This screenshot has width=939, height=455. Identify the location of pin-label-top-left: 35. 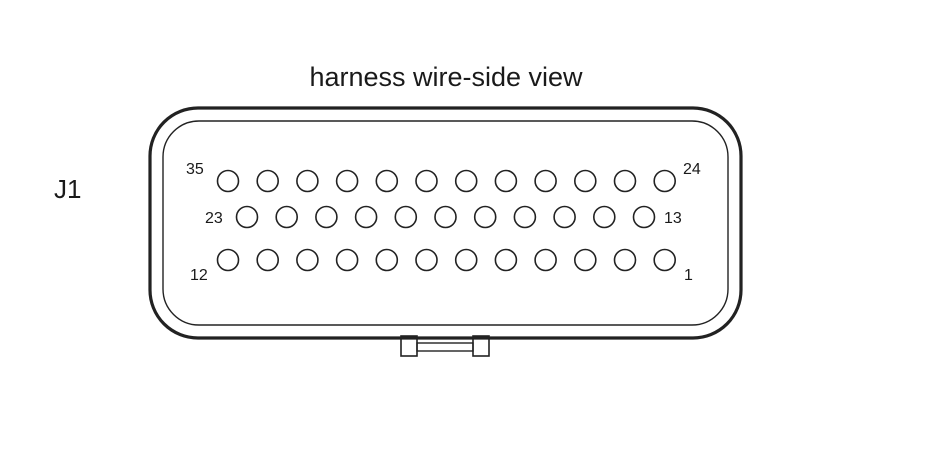
(195, 169).